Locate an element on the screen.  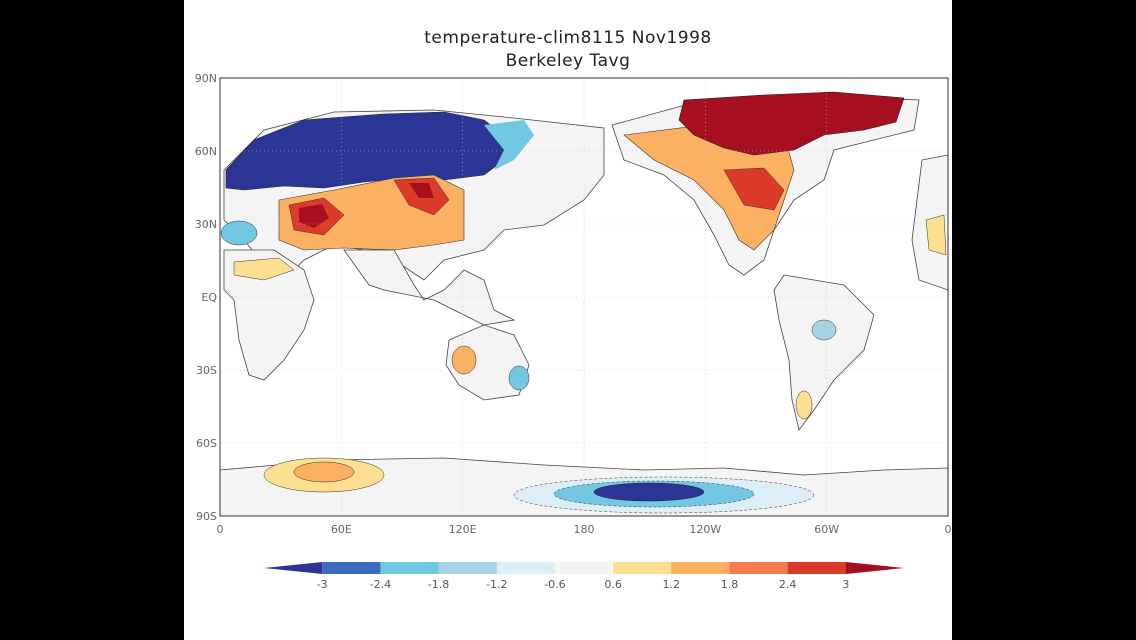
africa-east-warm is located at coordinates (936, 235).